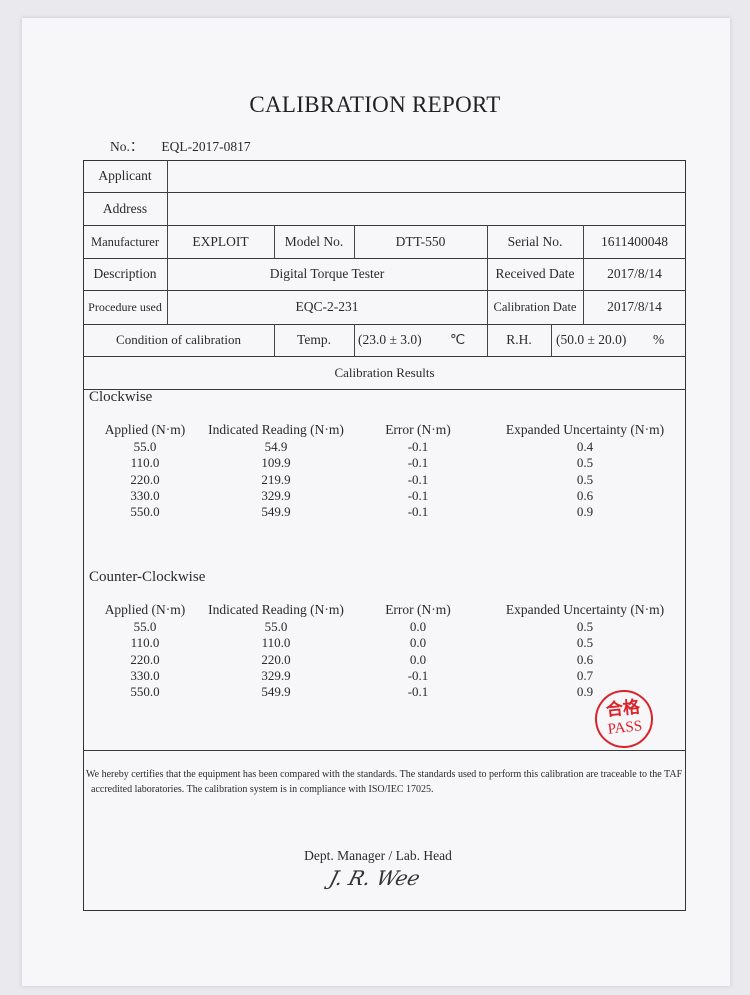 This screenshot has height=995, width=750. I want to click on rh-value: (50.0 ± 20.0), so click(591, 339).